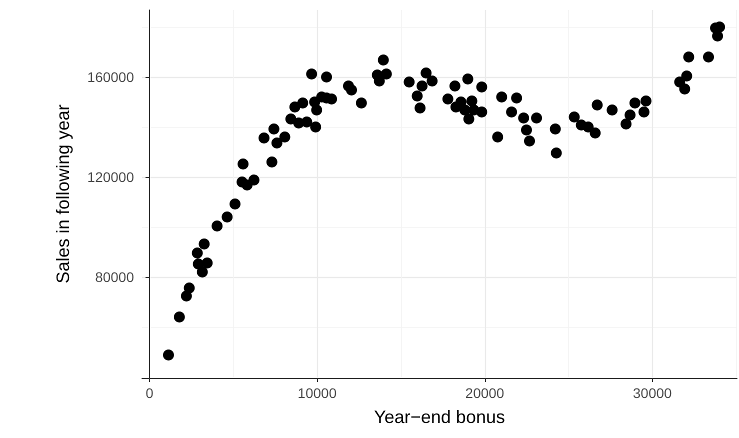 The height and width of the screenshot is (438, 739). What do you see at coordinates (484, 393) in the screenshot?
I see `x-tick-label: 20000` at bounding box center [484, 393].